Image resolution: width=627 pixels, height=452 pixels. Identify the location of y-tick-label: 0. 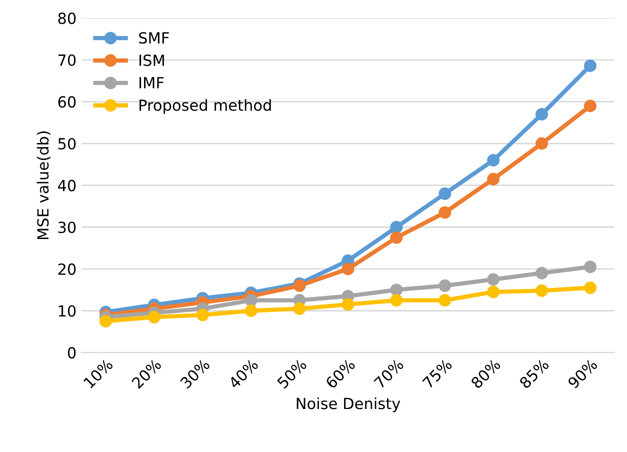
(72, 353).